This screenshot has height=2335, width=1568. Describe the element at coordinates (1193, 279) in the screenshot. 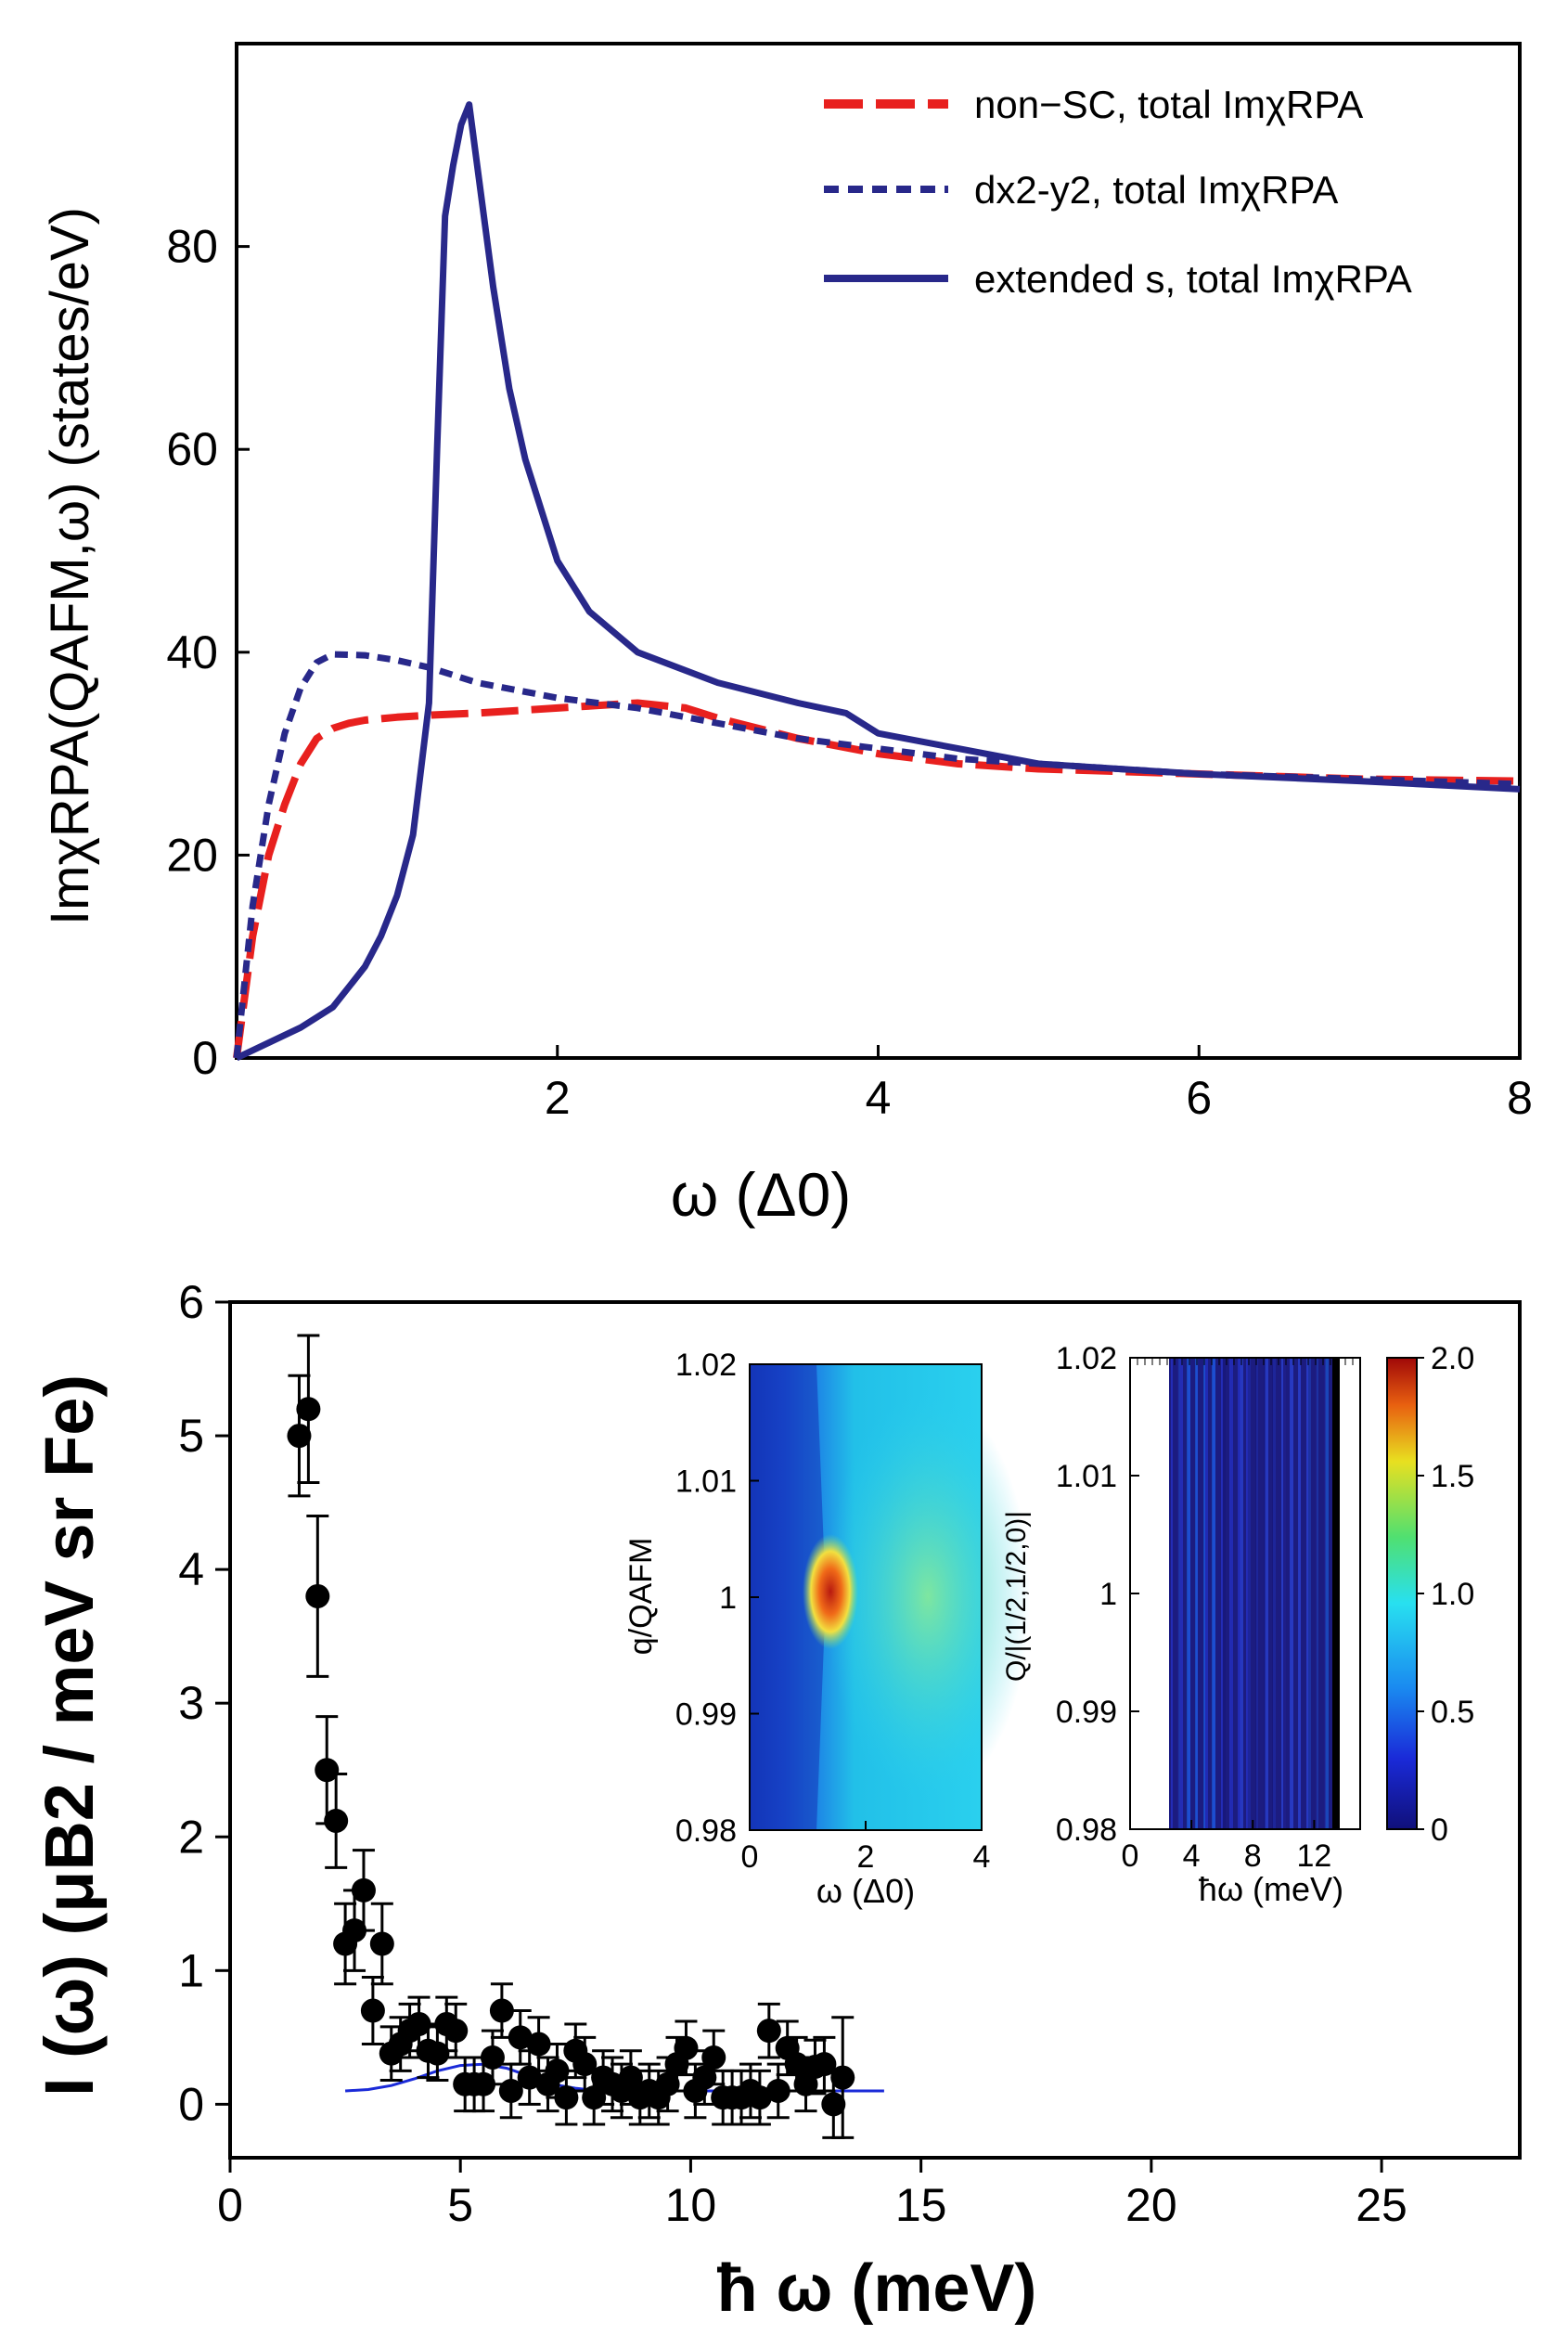

I see `legend-label-ext-s: extended s, total ImχRPA` at that location.